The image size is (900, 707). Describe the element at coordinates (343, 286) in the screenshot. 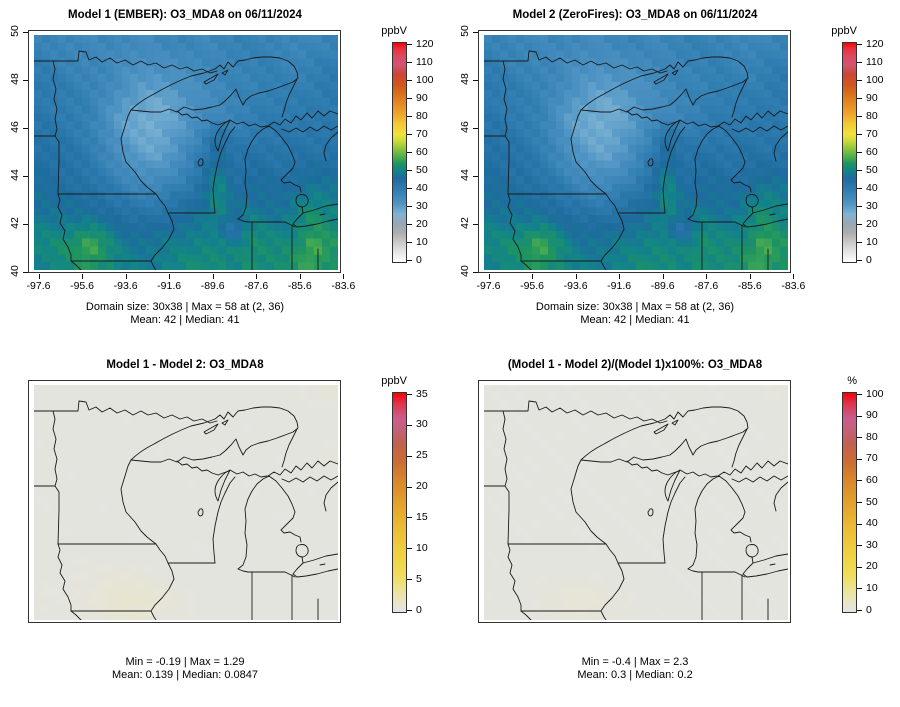

I see `x-axis-tick-label: -83.6` at that location.